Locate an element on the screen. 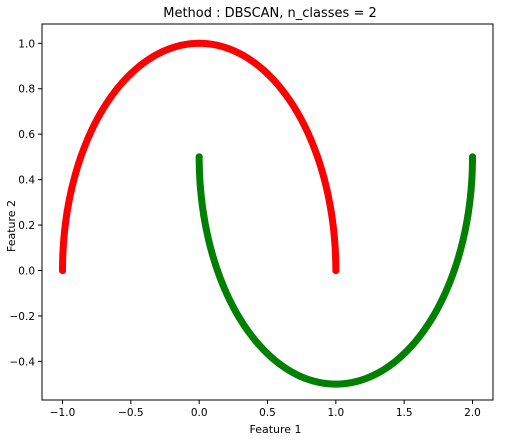 The width and height of the screenshot is (506, 441). chart-title: Method : DBSCAN, n_classes = 2 is located at coordinates (270, 13).